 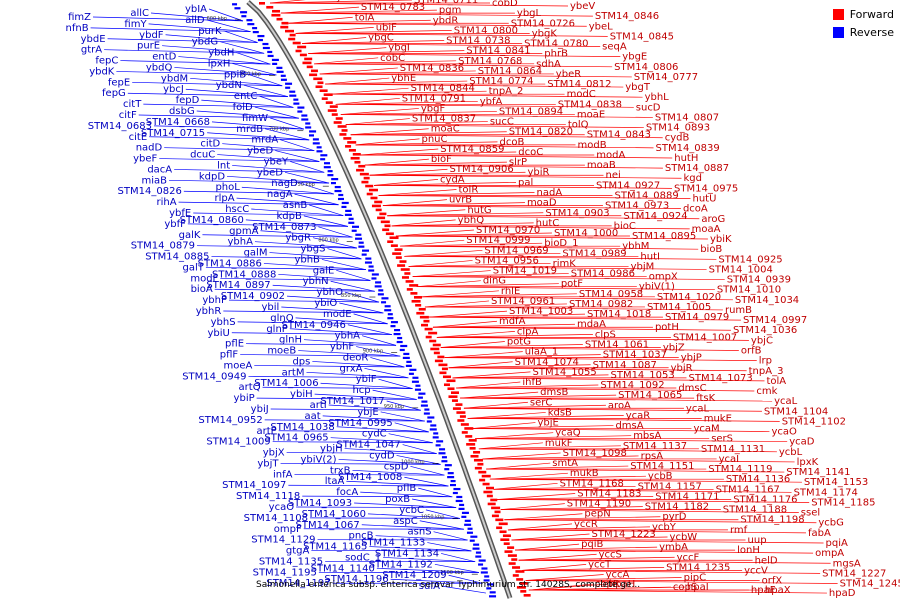 What do you see at coordinates (253, 296) in the screenshot?
I see `reverse-gene-label: STM14_0902` at bounding box center [253, 296].